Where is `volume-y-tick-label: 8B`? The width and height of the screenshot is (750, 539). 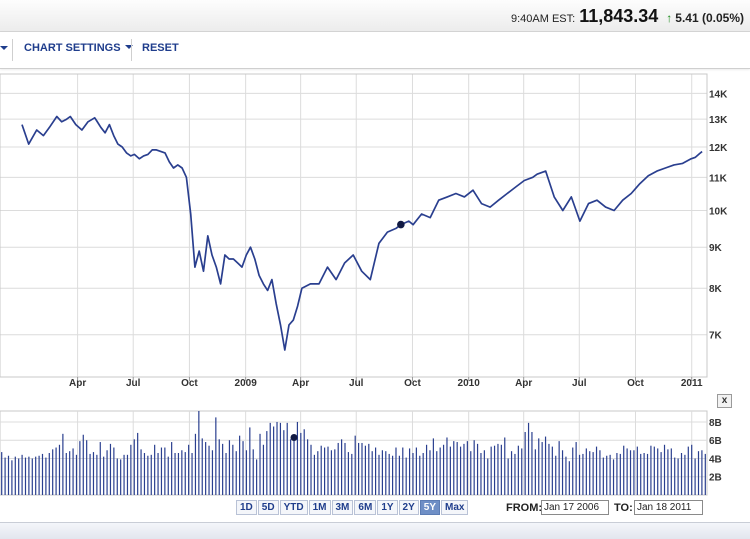
volume-y-tick-label: 8B is located at coordinates (715, 423).